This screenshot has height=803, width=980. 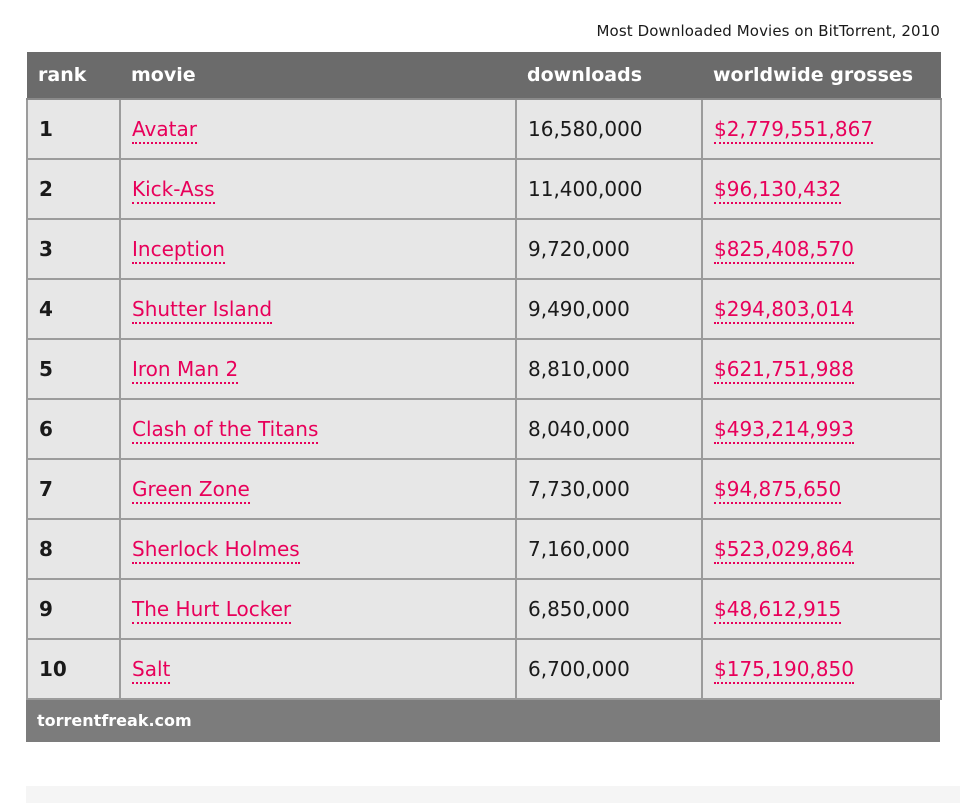 I want to click on grosses-cell: $175,190,850, so click(x=821, y=669).